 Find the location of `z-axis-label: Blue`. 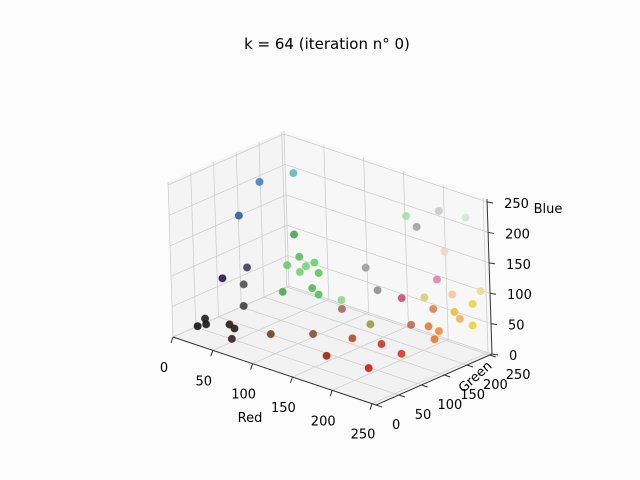

z-axis-label: Blue is located at coordinates (548, 209).